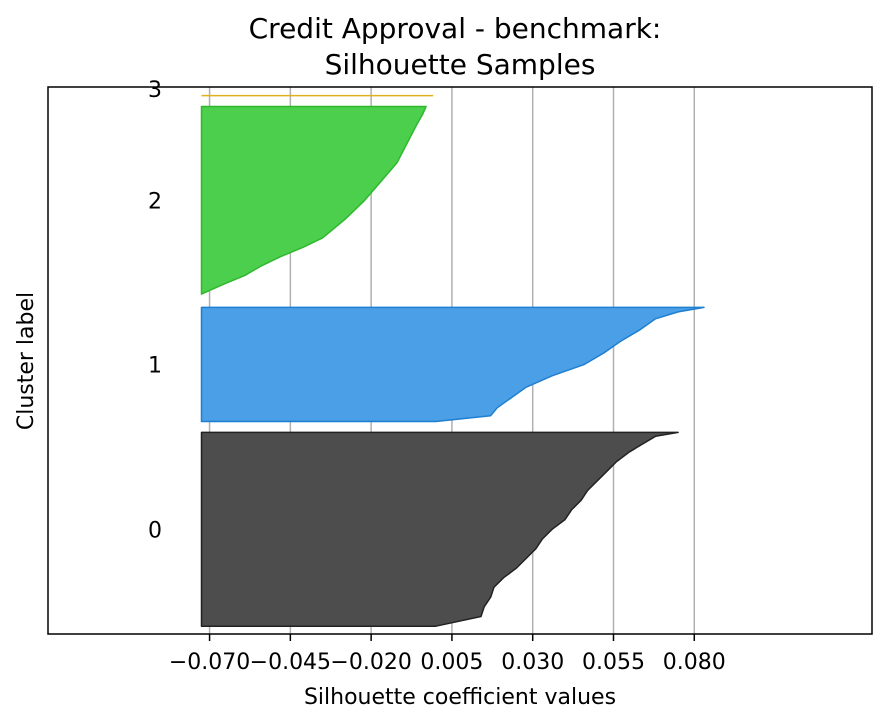 Image resolution: width=890 pixels, height=725 pixels. Describe the element at coordinates (452, 364) in the screenshot. I see `cluster-1-silhouette` at that location.